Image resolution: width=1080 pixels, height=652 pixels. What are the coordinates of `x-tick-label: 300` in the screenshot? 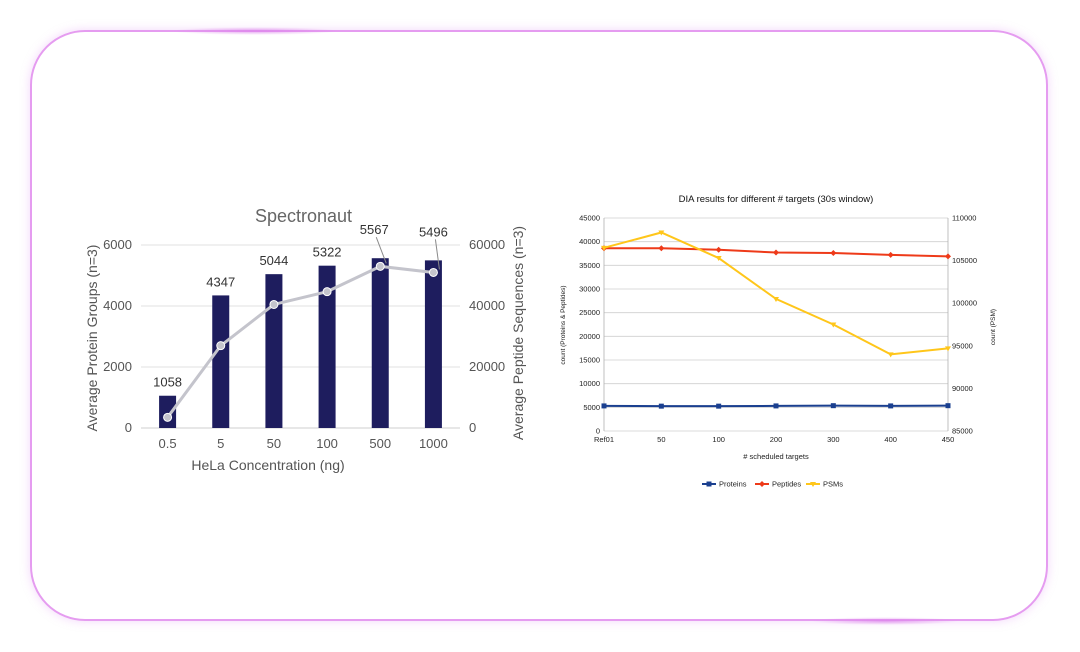 It's located at (833, 439).